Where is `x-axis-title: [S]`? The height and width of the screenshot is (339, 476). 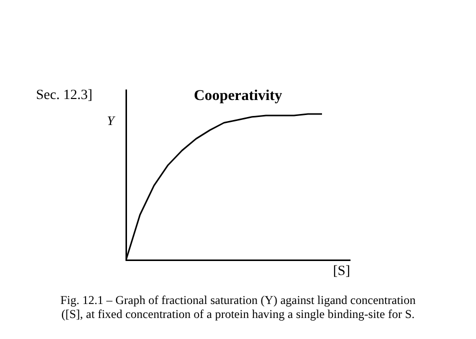
x-axis-title: [S] is located at coordinates (341, 272).